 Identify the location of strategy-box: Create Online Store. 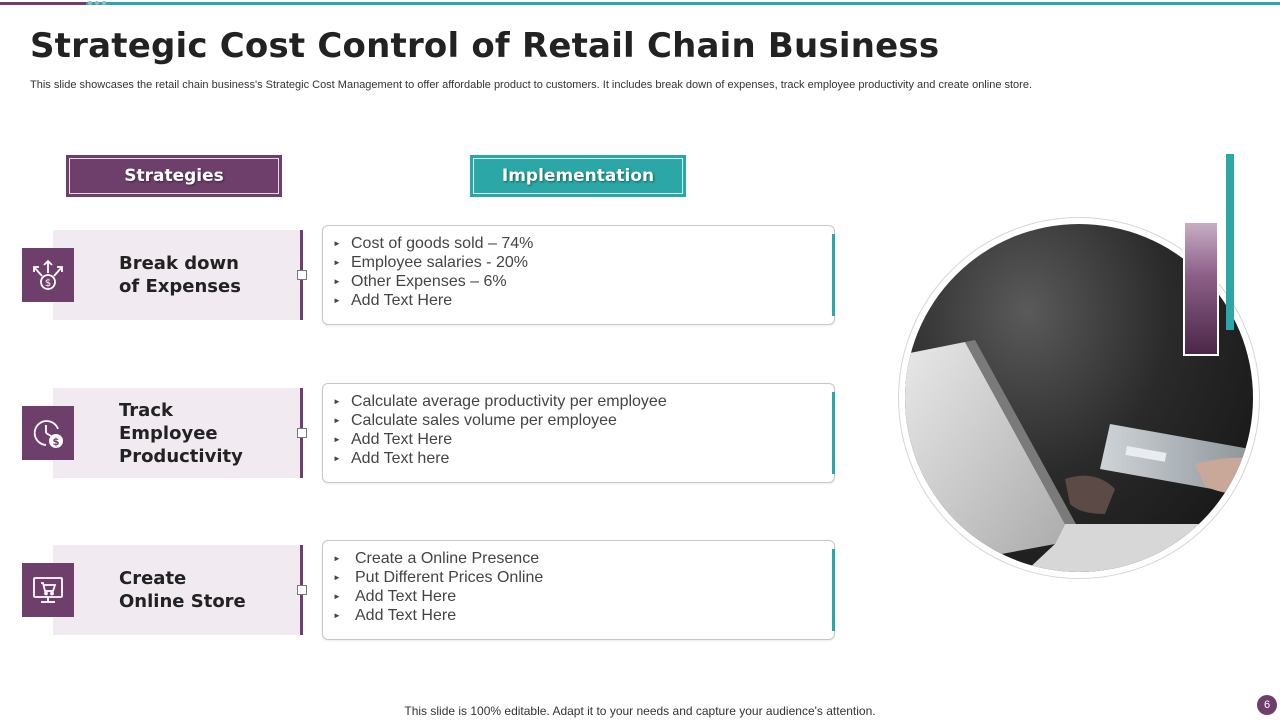
(178, 590).